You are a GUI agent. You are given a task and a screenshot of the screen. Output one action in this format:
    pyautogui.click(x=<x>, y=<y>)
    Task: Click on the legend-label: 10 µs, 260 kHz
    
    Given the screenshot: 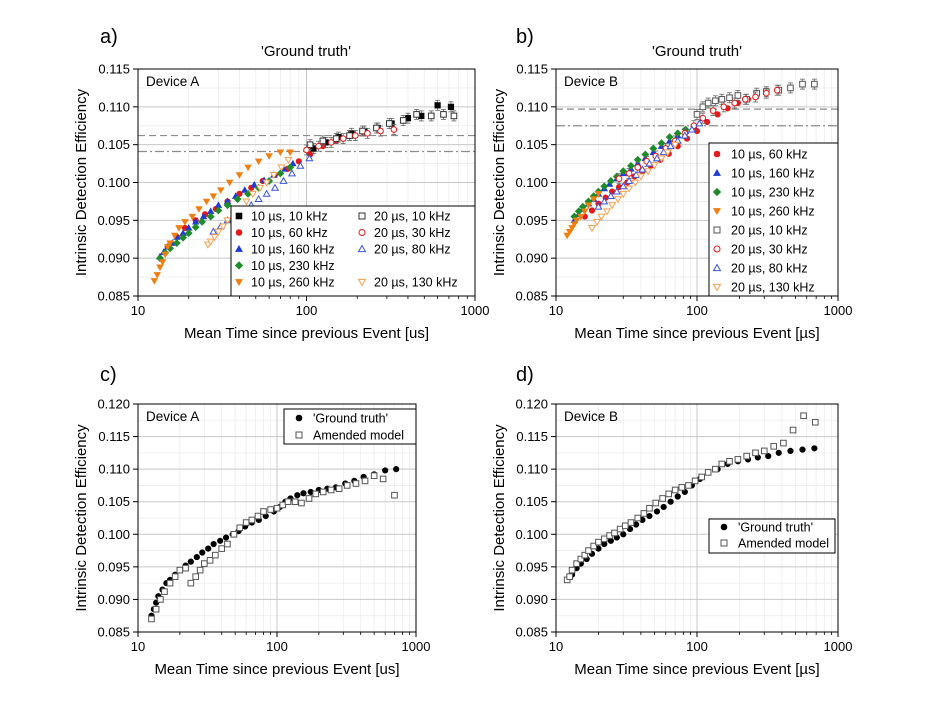 What is the action you would take?
    pyautogui.click(x=773, y=212)
    